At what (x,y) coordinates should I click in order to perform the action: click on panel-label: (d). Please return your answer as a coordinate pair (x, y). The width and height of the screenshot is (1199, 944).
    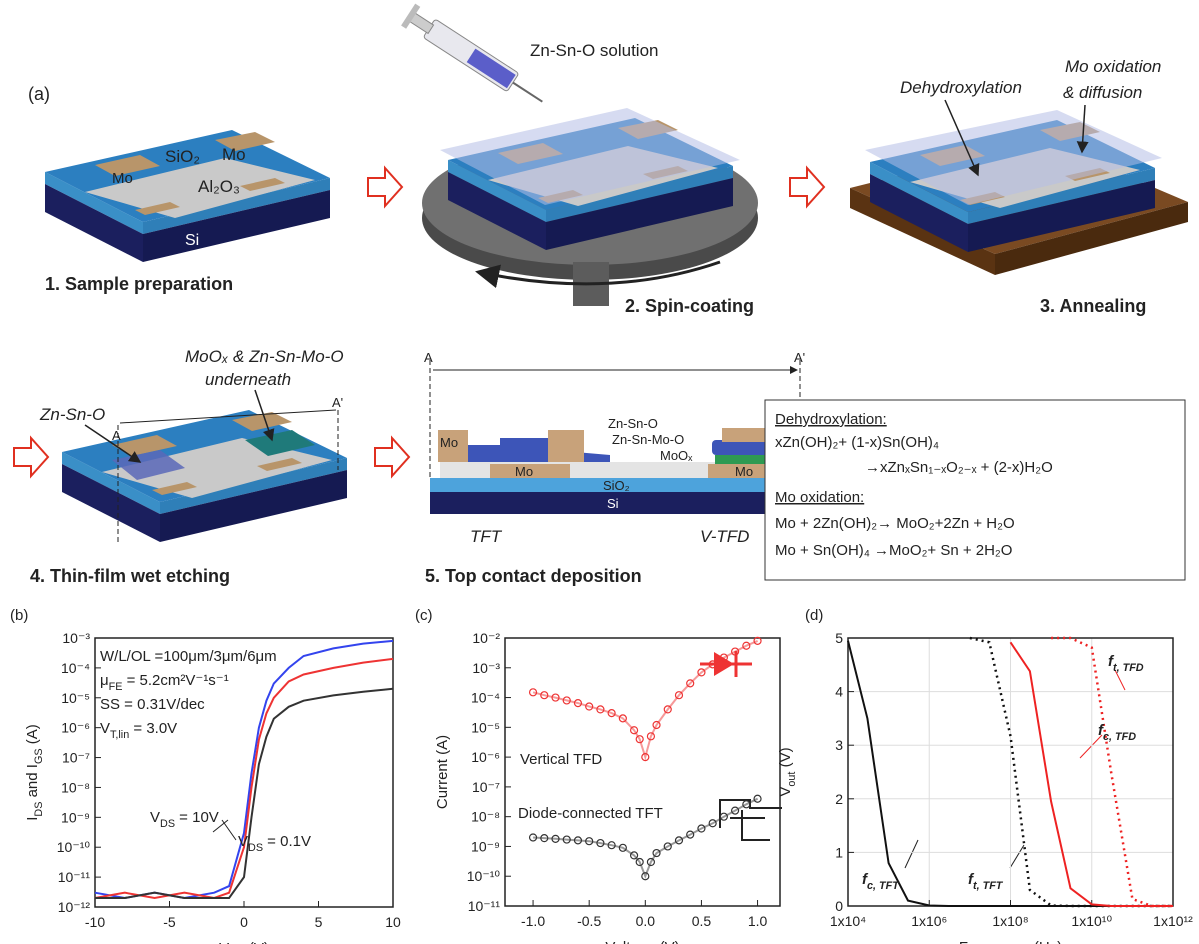
    Looking at the image, I should click on (814, 615).